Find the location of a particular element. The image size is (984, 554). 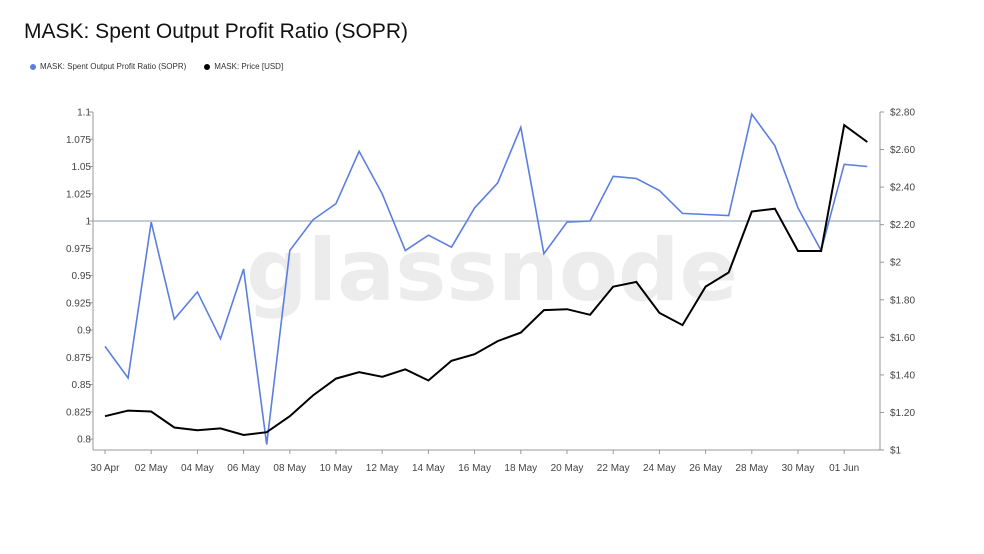

left-tick-label: 0.875 is located at coordinates (78, 358).